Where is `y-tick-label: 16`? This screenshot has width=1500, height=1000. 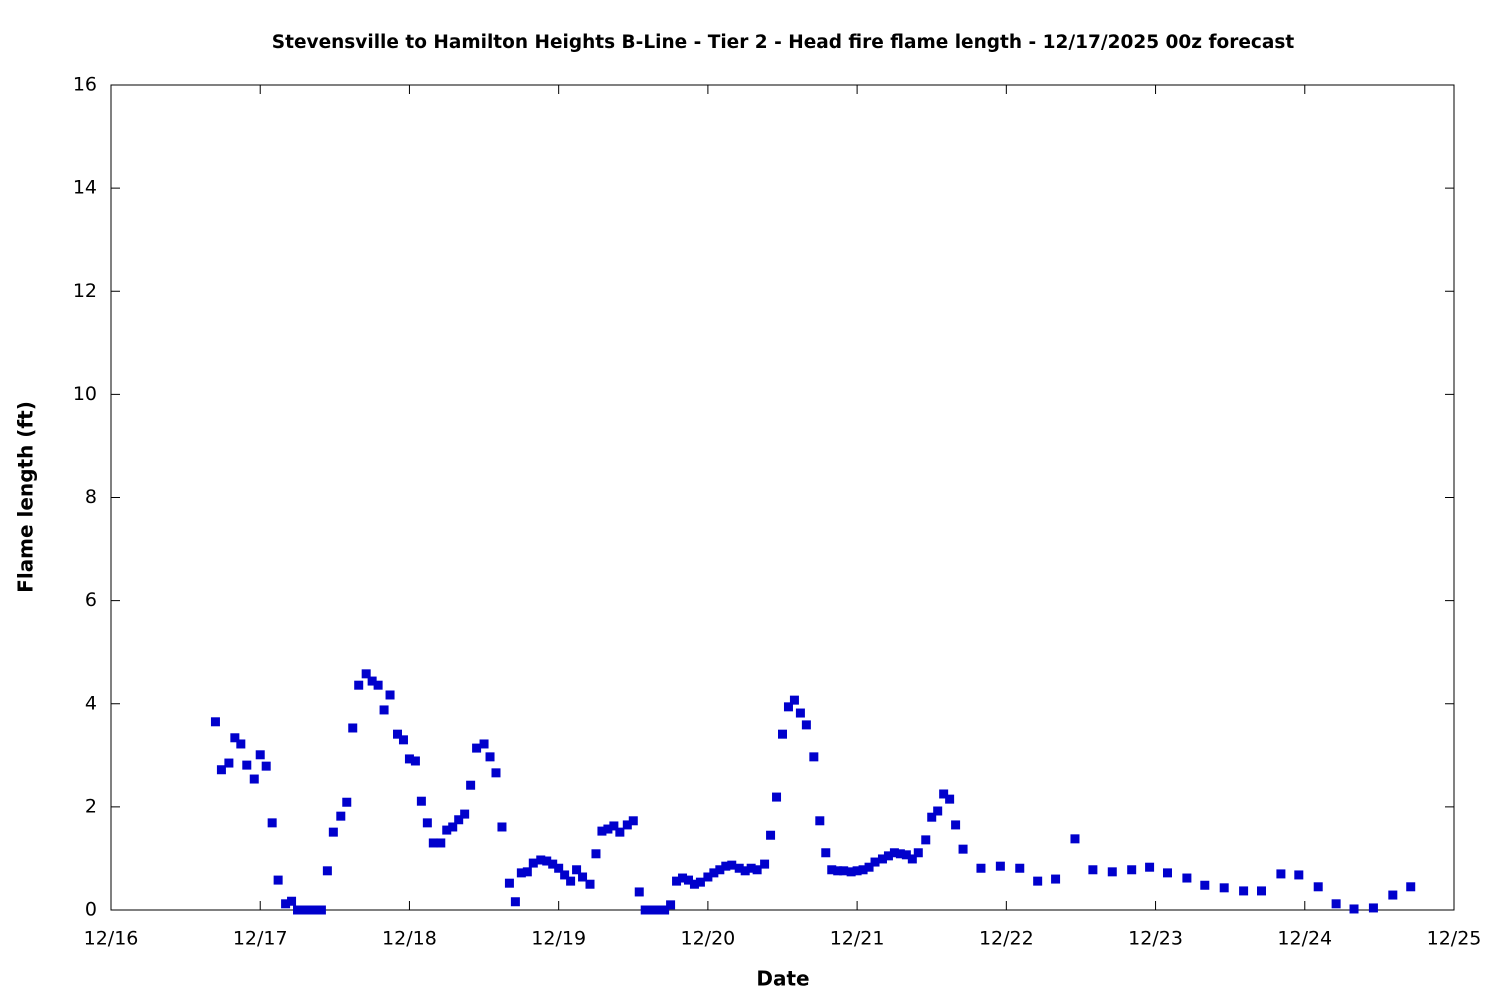 y-tick-label: 16 is located at coordinates (85, 85).